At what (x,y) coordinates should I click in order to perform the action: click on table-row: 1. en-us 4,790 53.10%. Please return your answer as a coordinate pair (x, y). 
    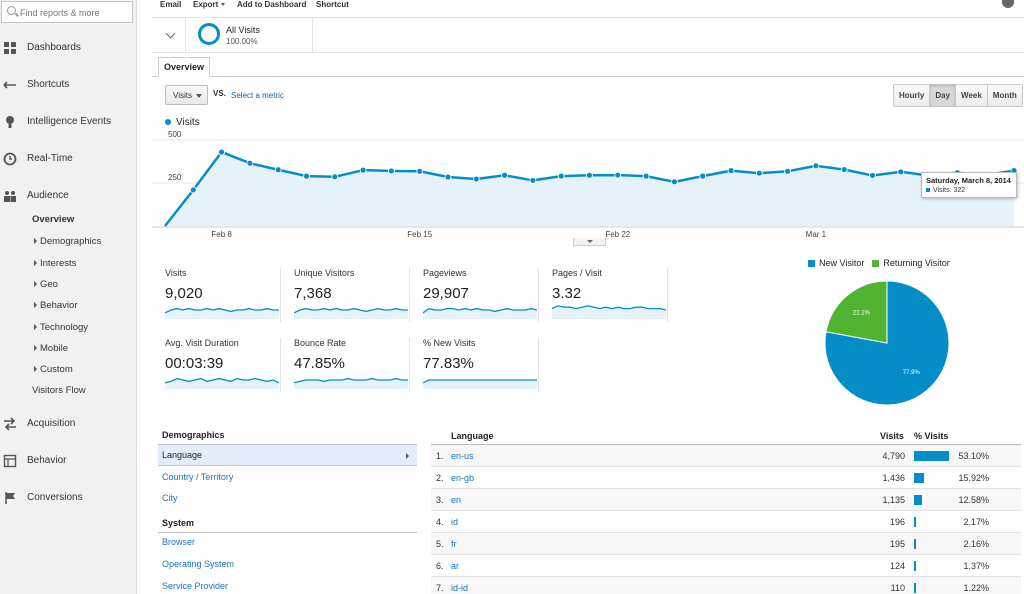
    Looking at the image, I should click on (726, 456).